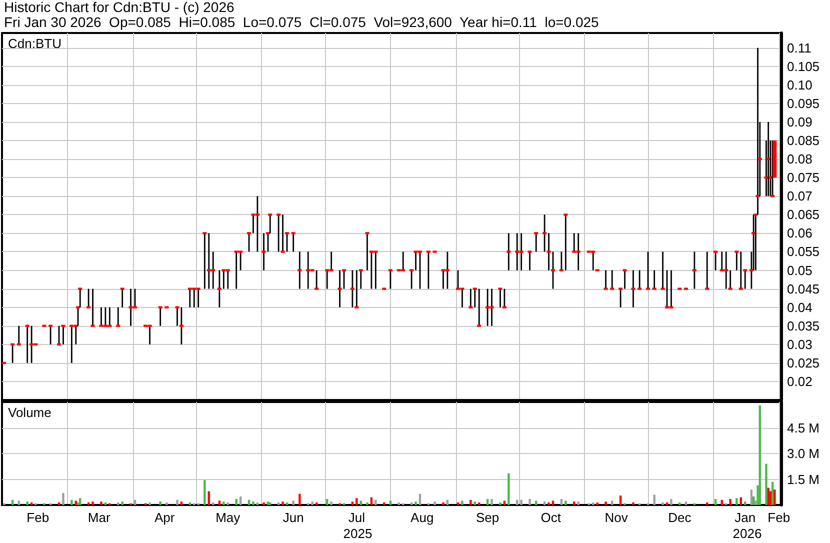 The width and height of the screenshot is (830, 543). Describe the element at coordinates (779, 517) in the screenshot. I see `x-tick-label: Feb` at that location.